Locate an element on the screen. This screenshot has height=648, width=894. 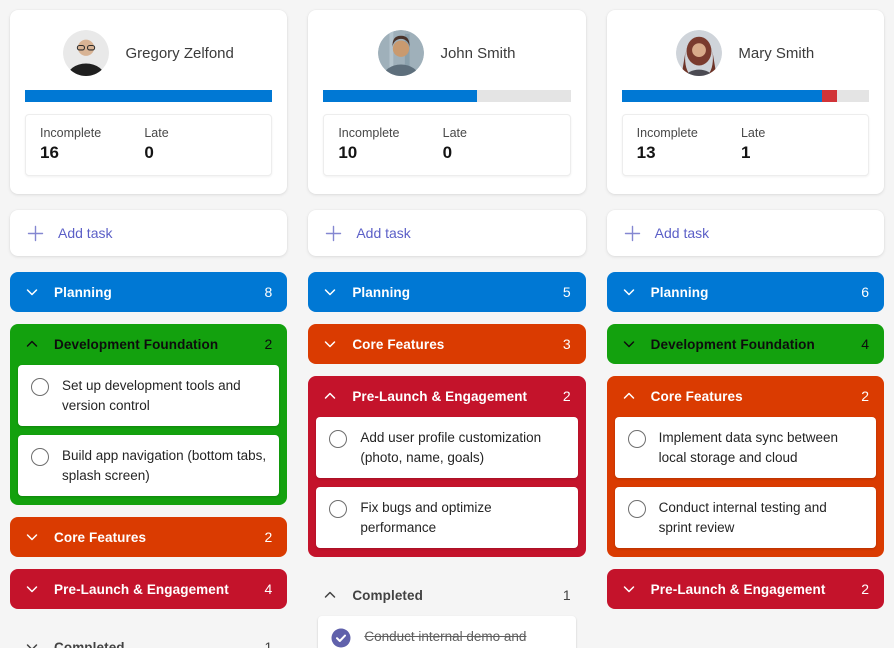
stat-value: 0 is located at coordinates (447, 152).